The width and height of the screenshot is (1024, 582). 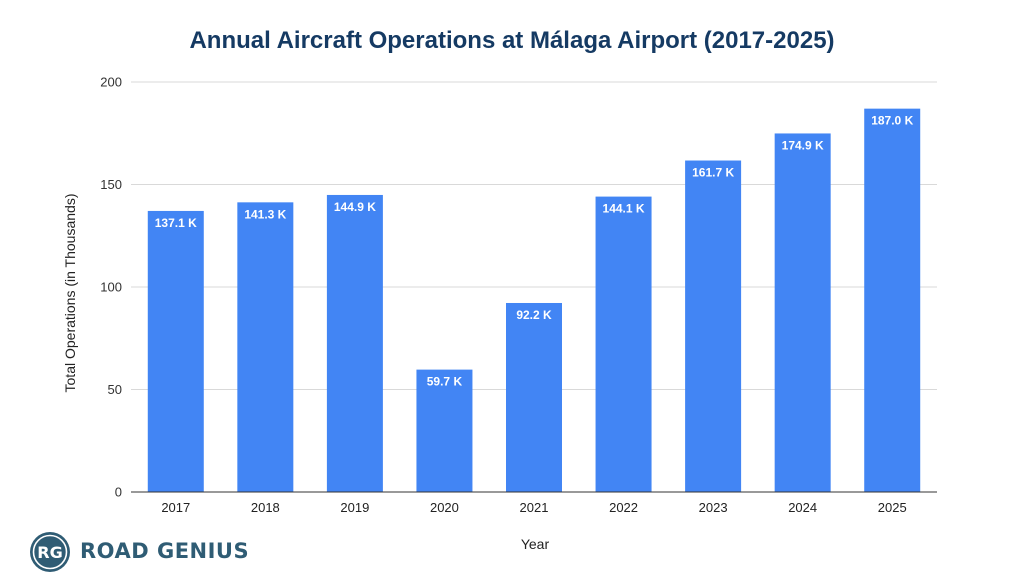 What do you see at coordinates (623, 507) in the screenshot?
I see `x-tick-label: 2022` at bounding box center [623, 507].